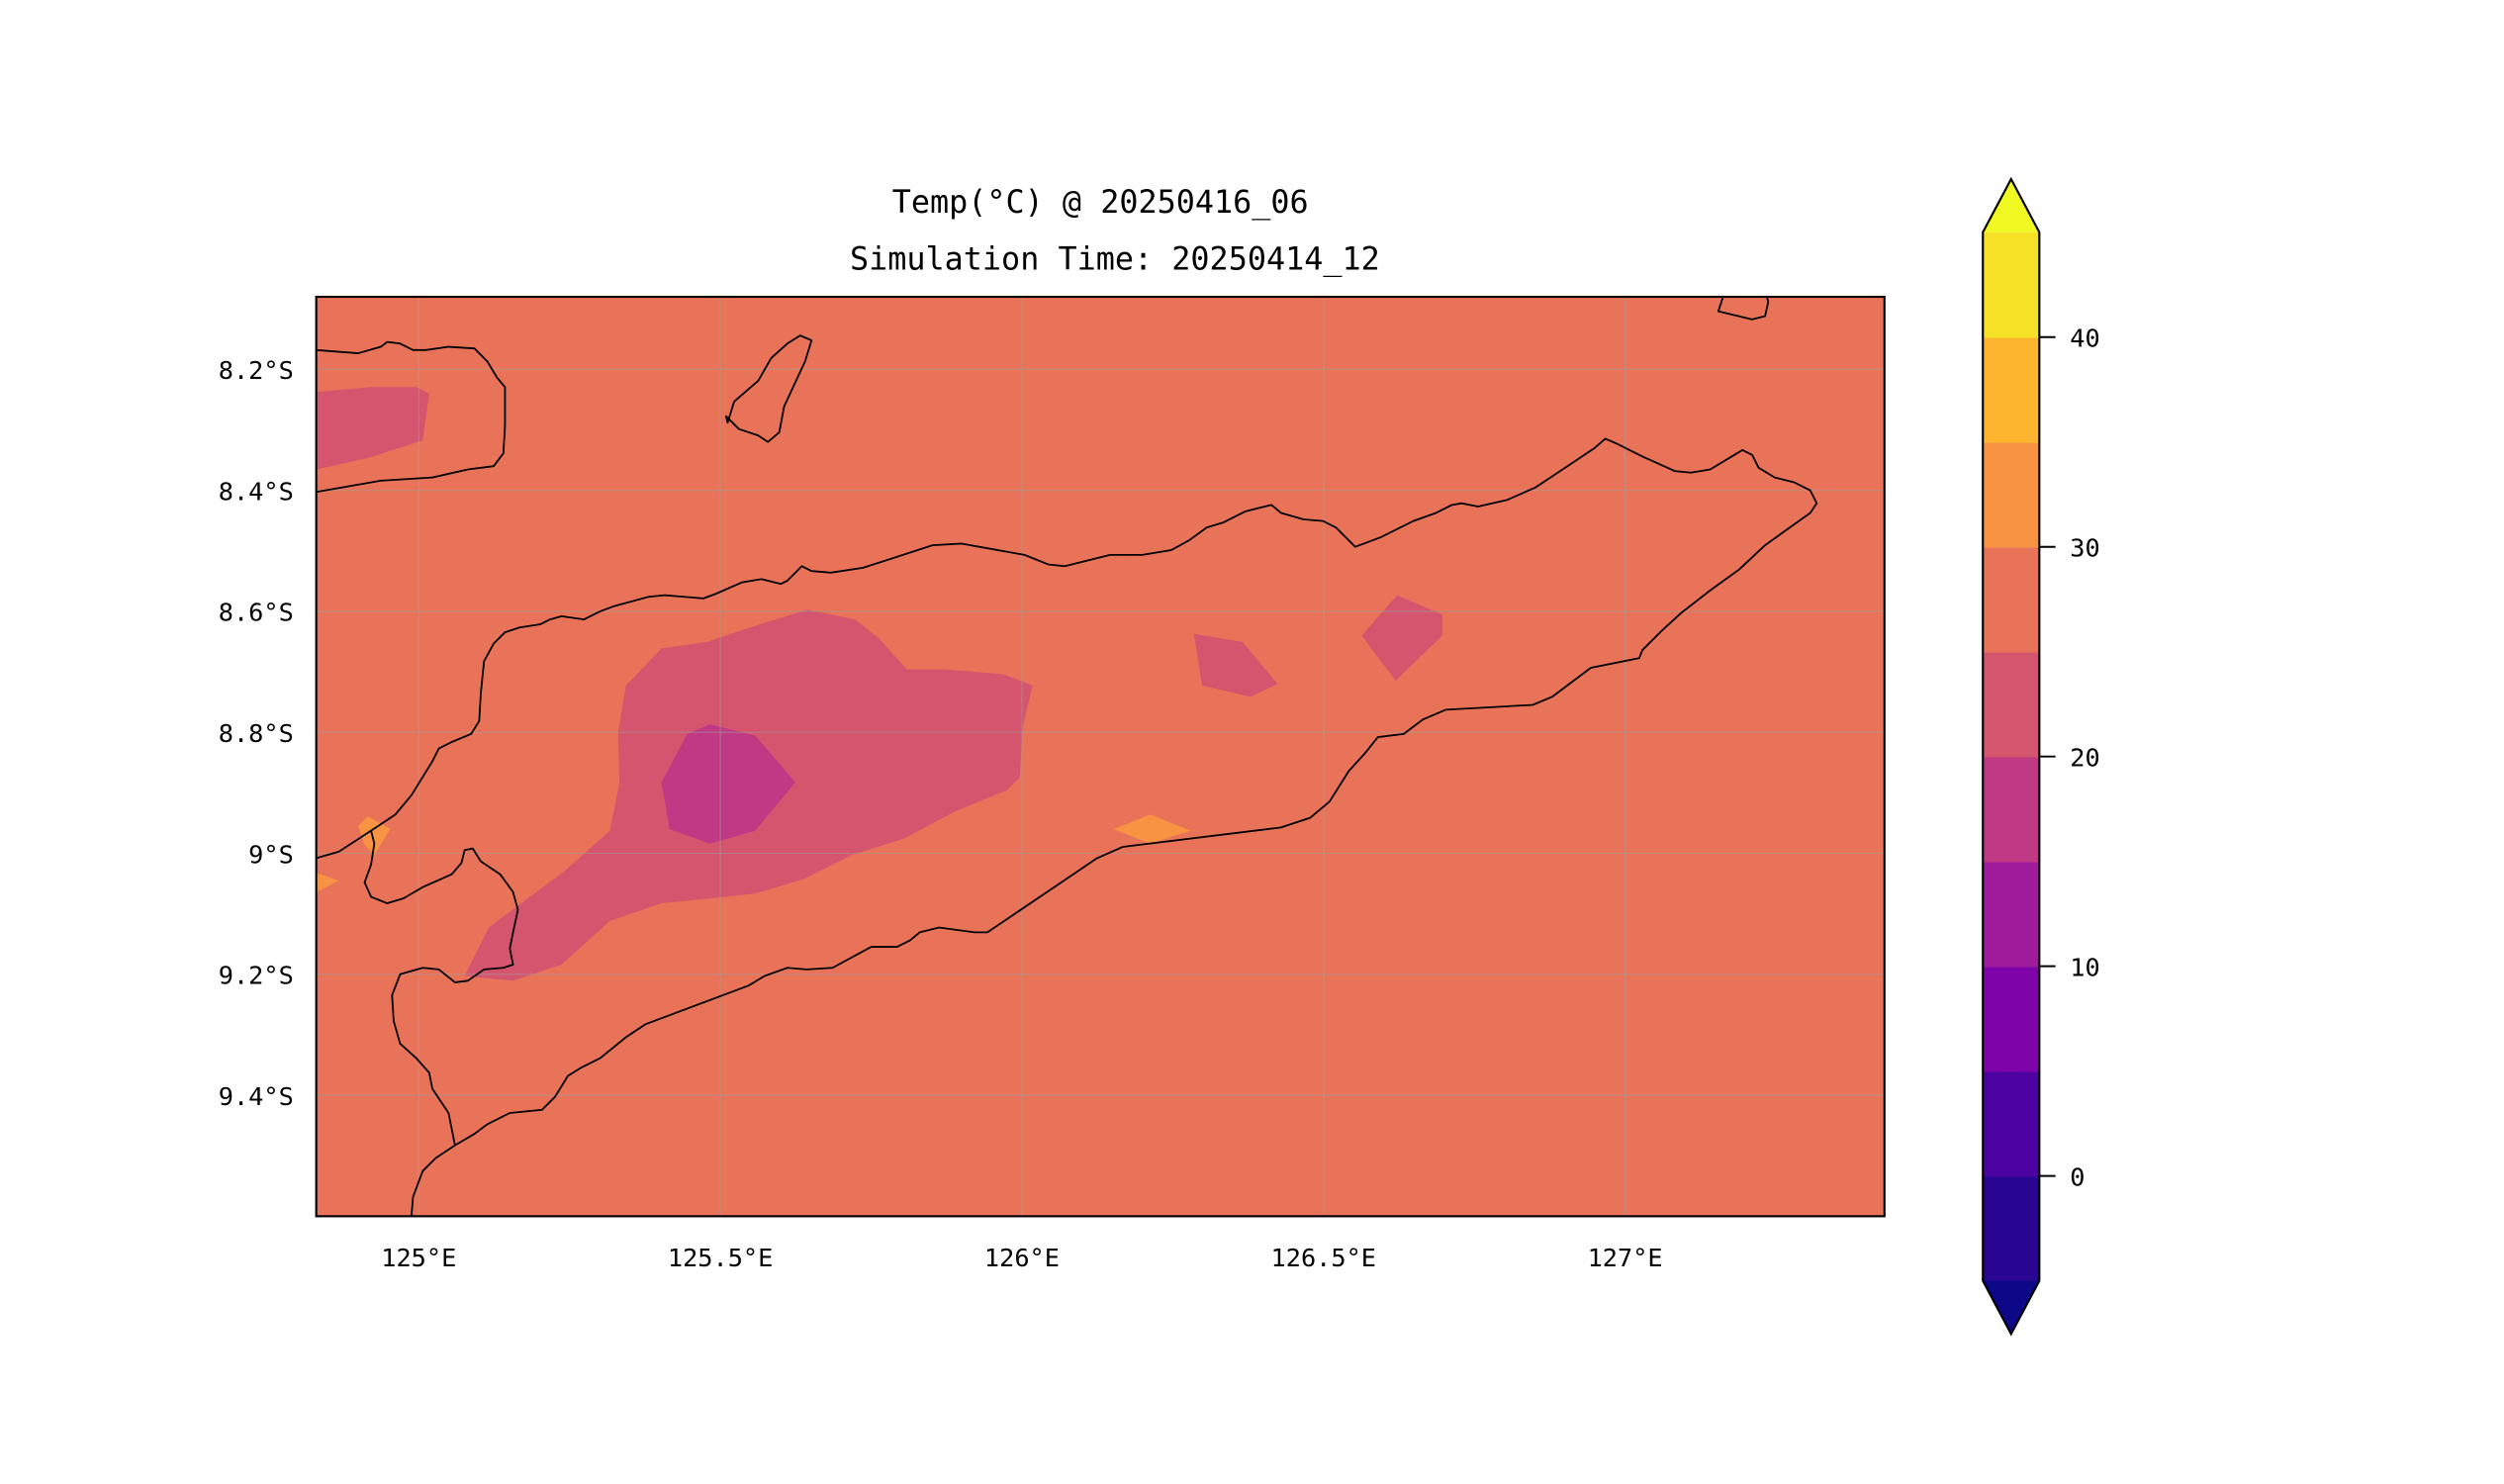 The width and height of the screenshot is (2504, 1484). Describe the element at coordinates (372, 428) in the screenshot. I see `contour-fill-20-25-northwest` at that location.